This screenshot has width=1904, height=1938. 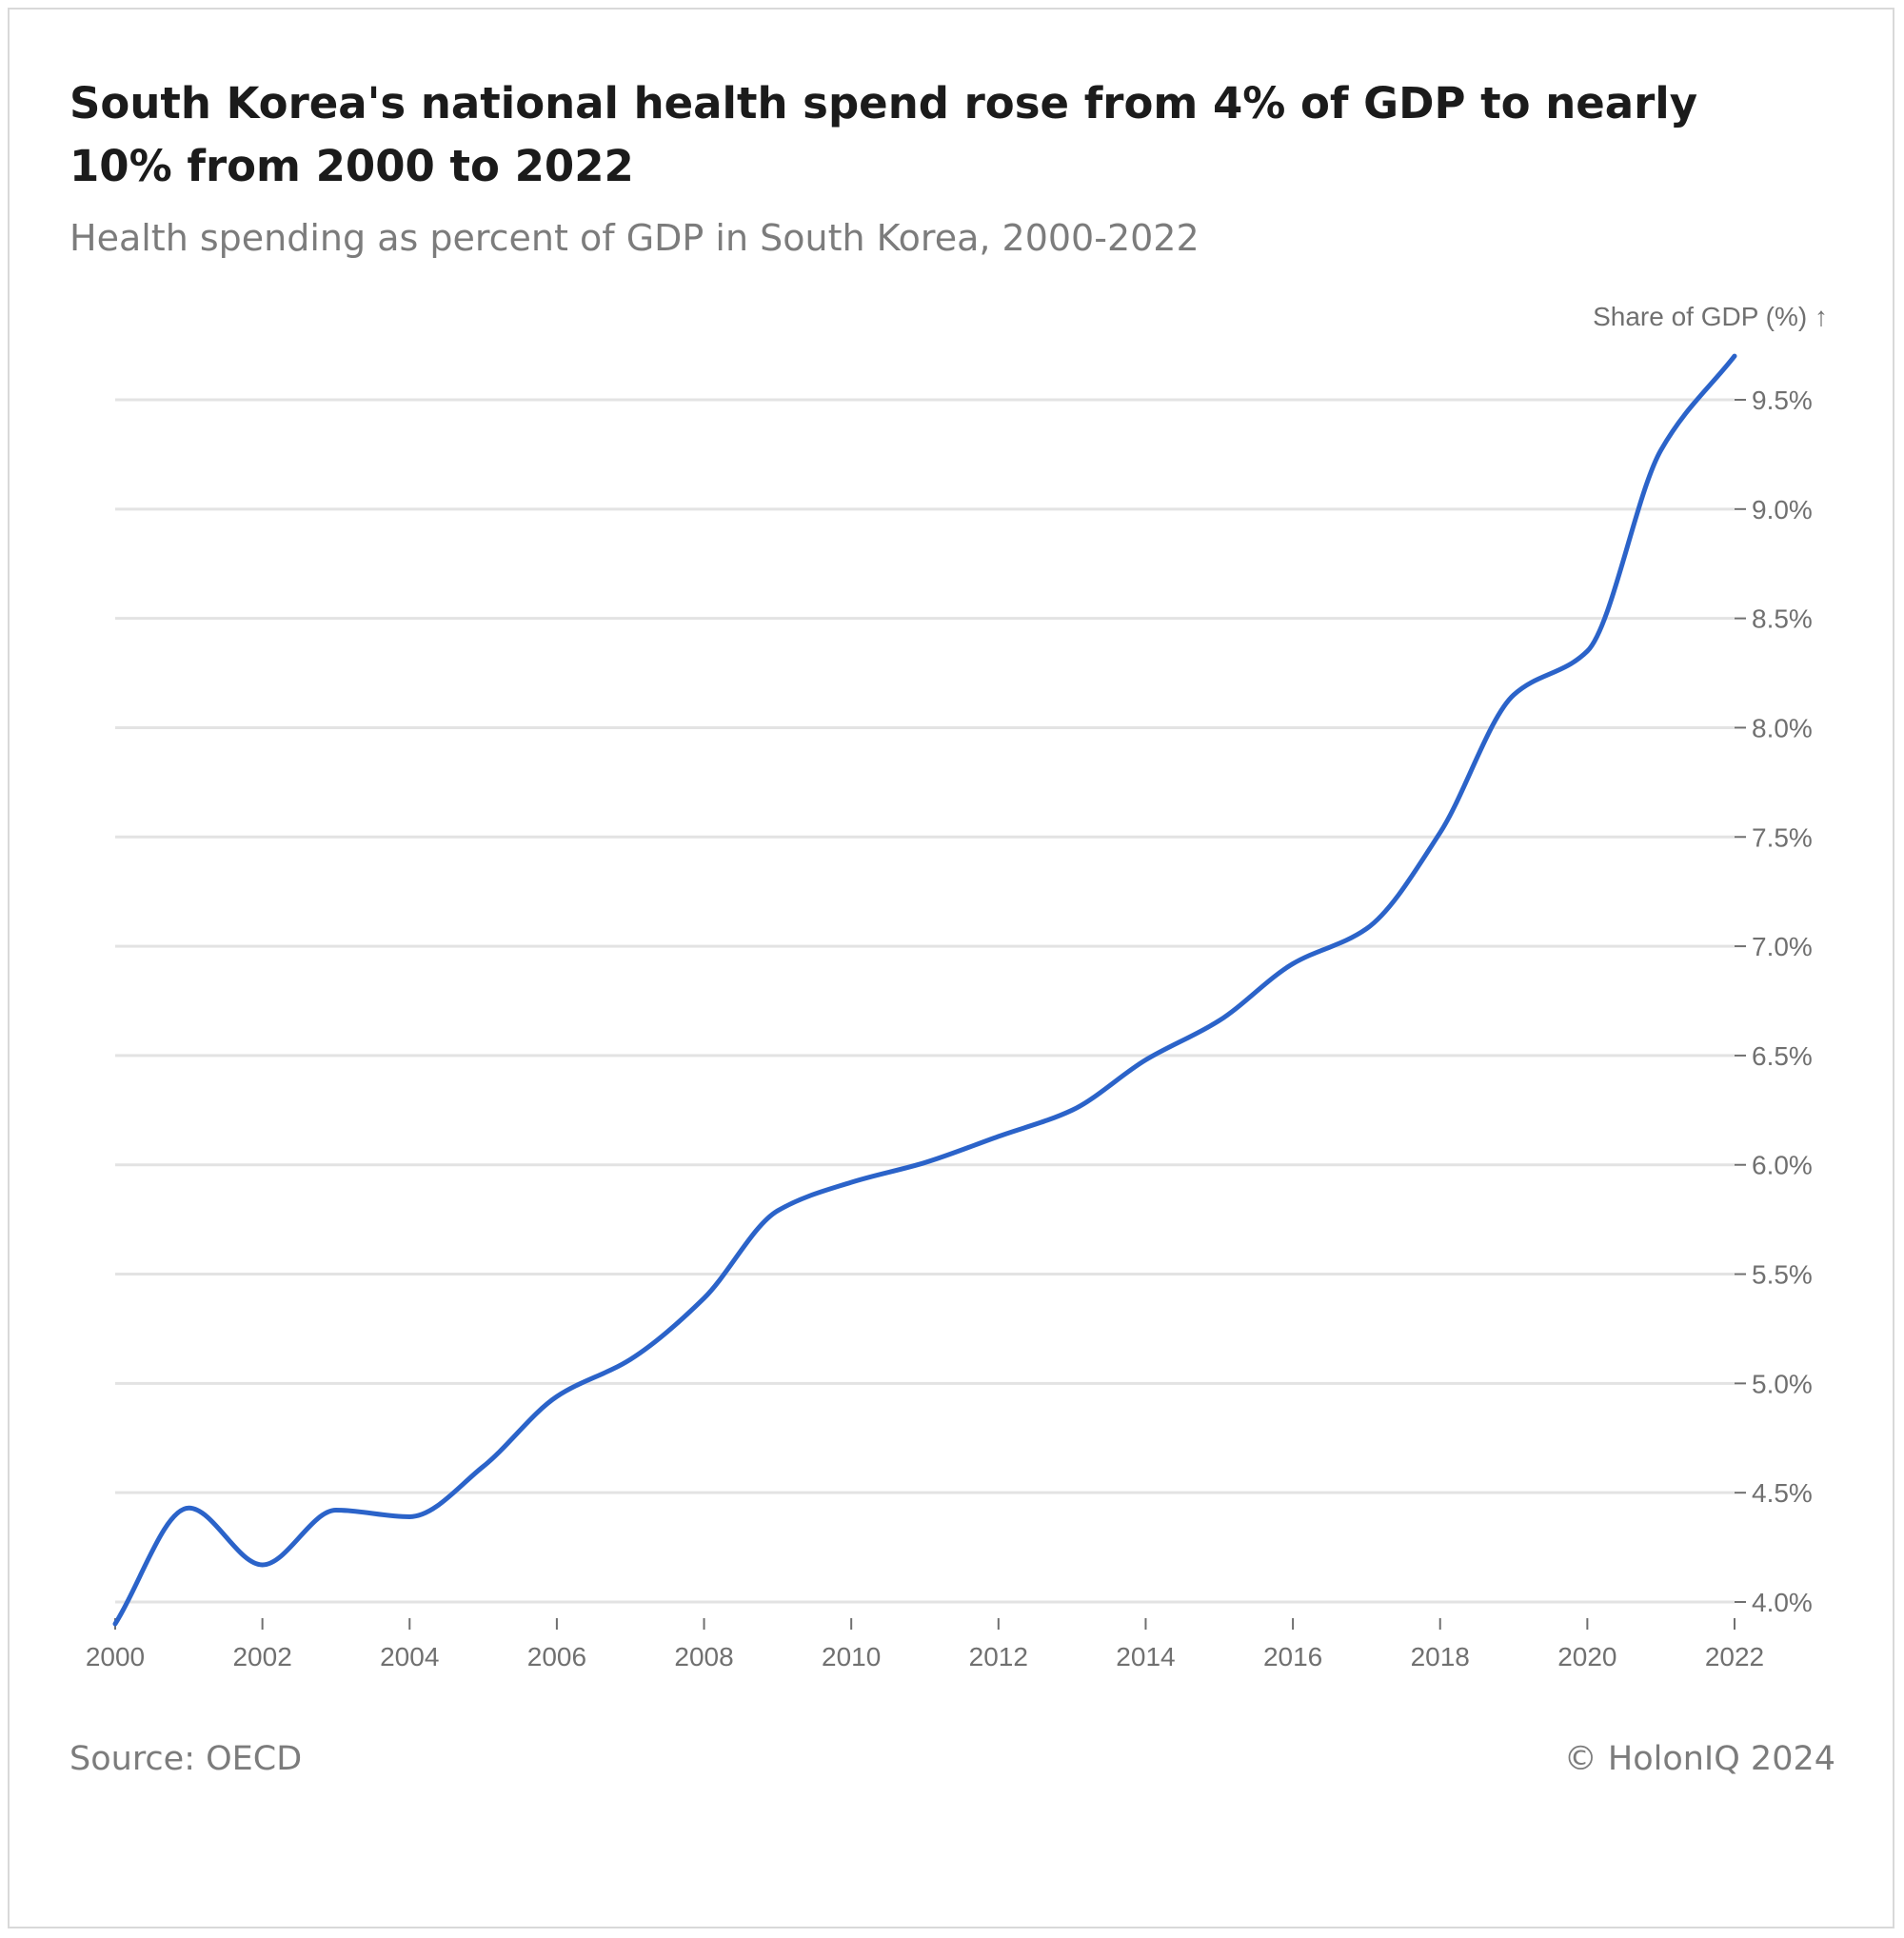 I want to click on data-point: 2017: 7.08%, so click(x=1366, y=929).